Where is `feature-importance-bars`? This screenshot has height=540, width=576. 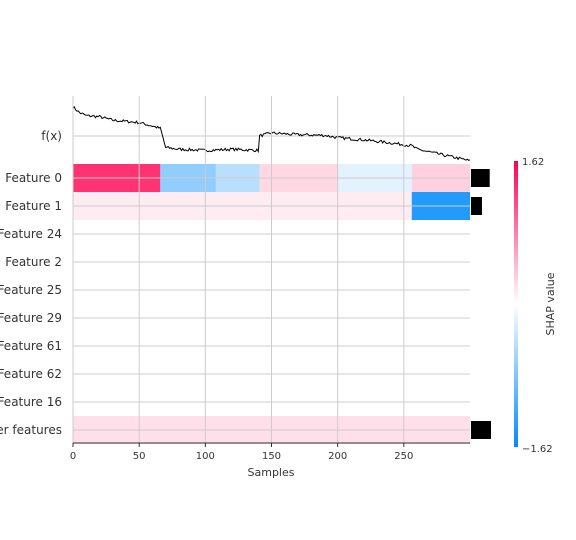 feature-importance-bars is located at coordinates (481, 304).